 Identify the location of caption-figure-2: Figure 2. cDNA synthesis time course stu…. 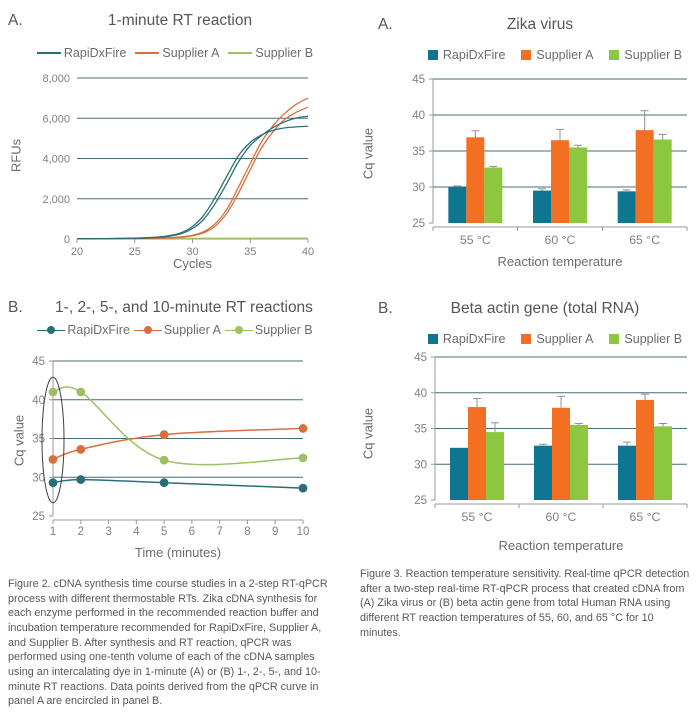
(168, 643).